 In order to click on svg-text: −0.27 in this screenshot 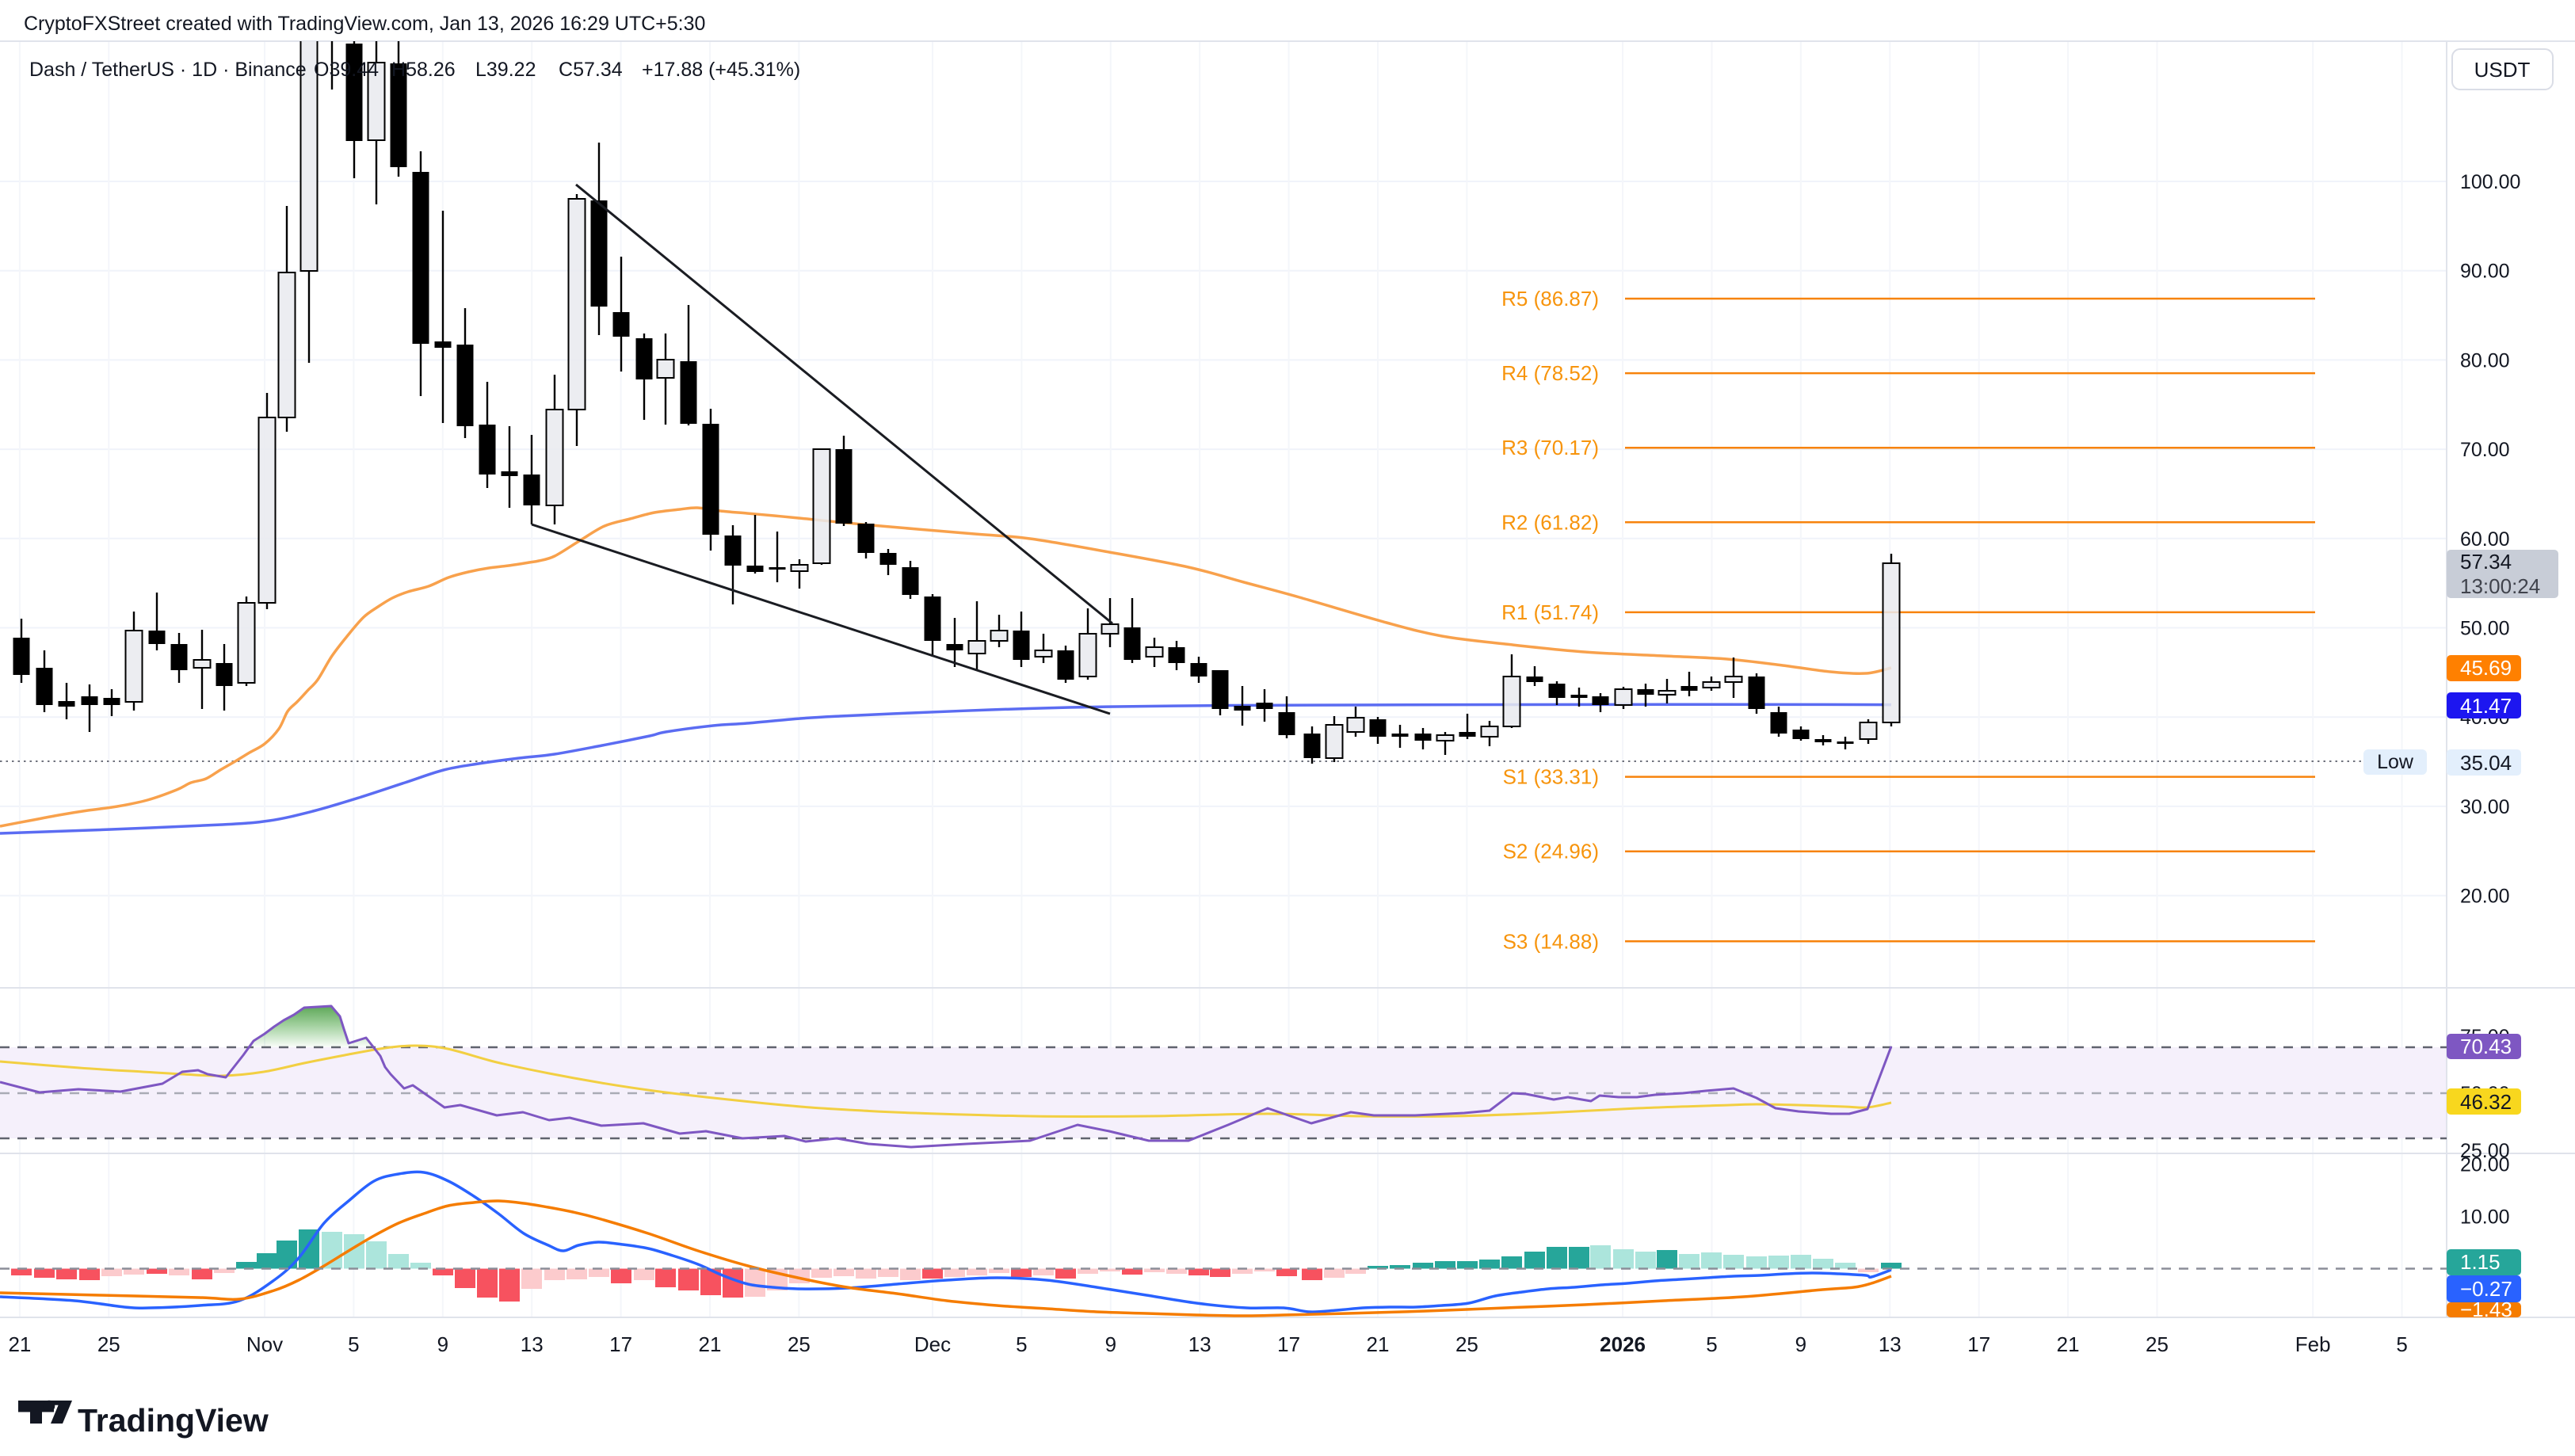, I will do `click(2486, 1289)`.